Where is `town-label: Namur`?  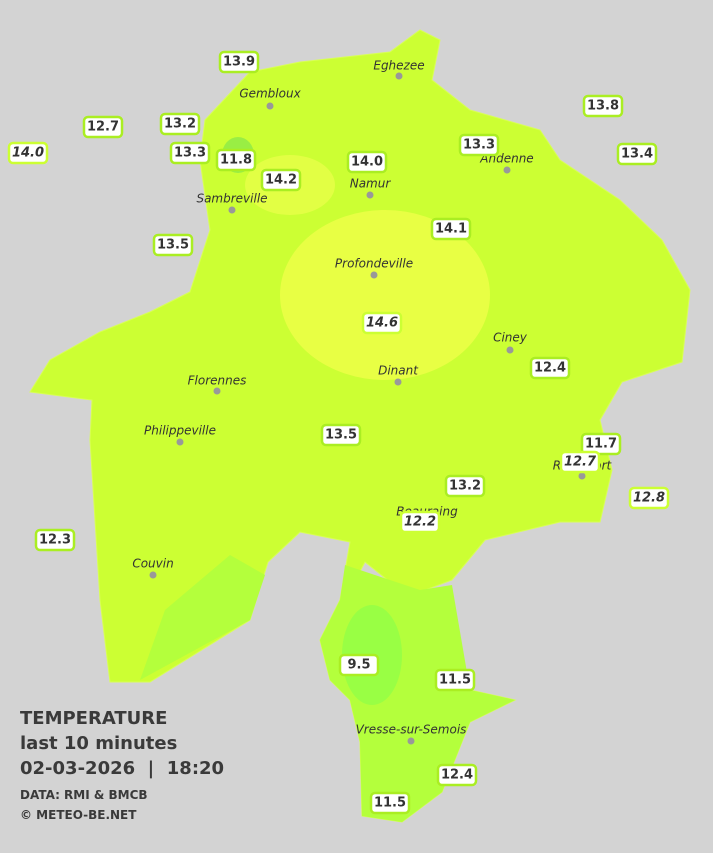 town-label: Namur is located at coordinates (371, 184).